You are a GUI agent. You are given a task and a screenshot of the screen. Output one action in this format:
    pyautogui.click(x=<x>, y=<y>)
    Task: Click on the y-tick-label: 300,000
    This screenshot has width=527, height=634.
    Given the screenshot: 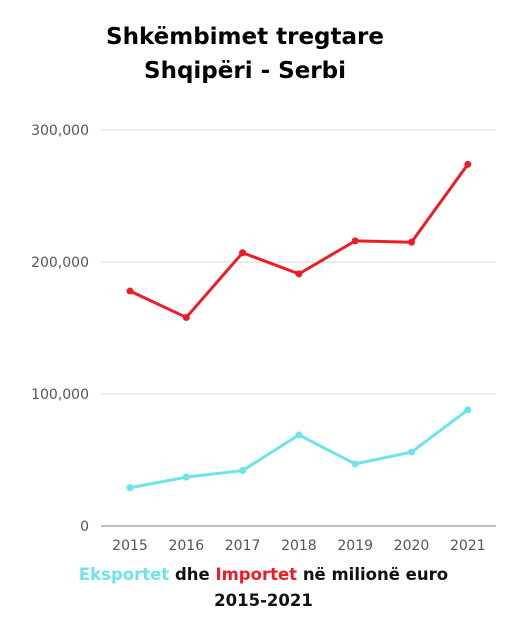 What is the action you would take?
    pyautogui.click(x=60, y=131)
    